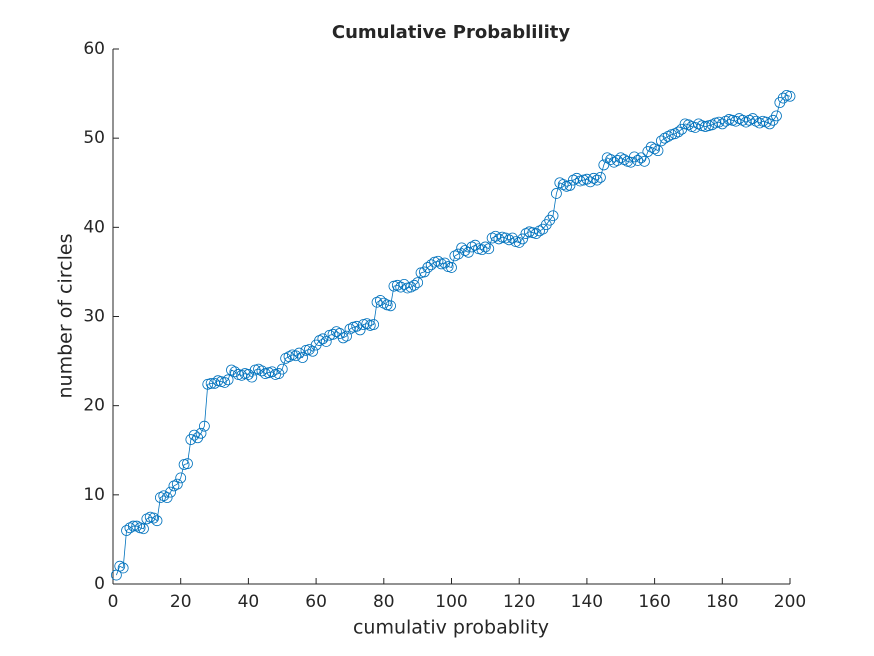  What do you see at coordinates (790, 602) in the screenshot?
I see `x-tick-label: 200` at bounding box center [790, 602].